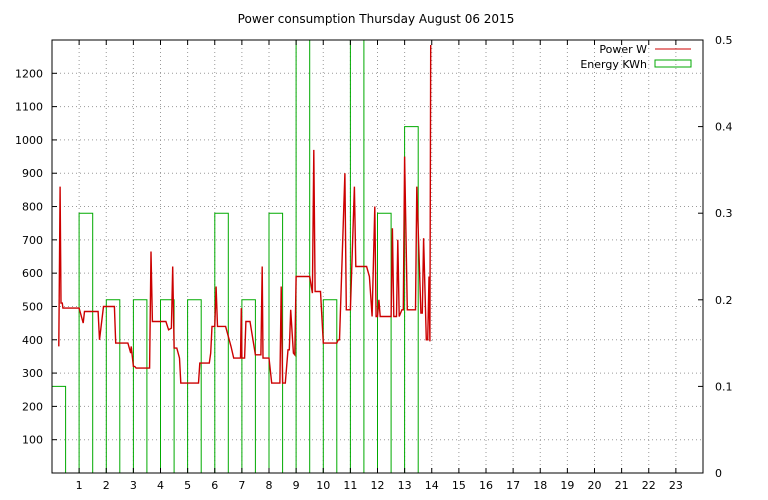 Image resolution: width=768 pixels, height=500 pixels. Describe the element at coordinates (323, 485) in the screenshot. I see `x-tick-label: 10` at that location.